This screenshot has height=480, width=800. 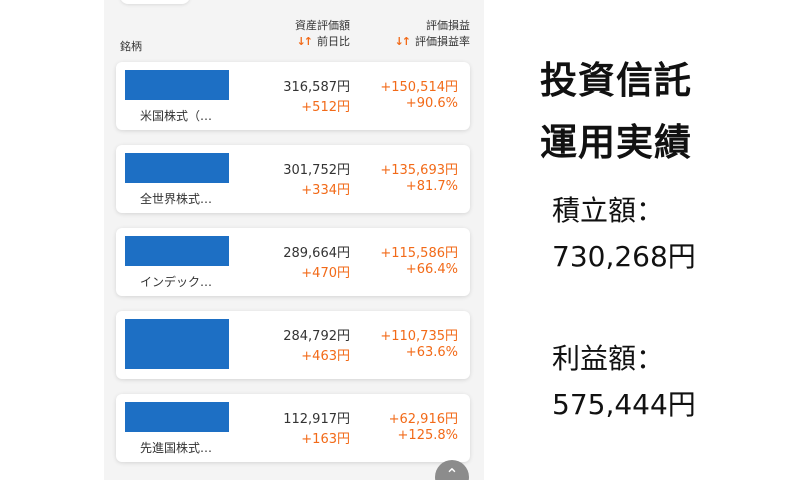 I want to click on fund-card: 全世界株式… 301,752円 +334円 +135,693円 +81.7%, so click(x=293, y=179).